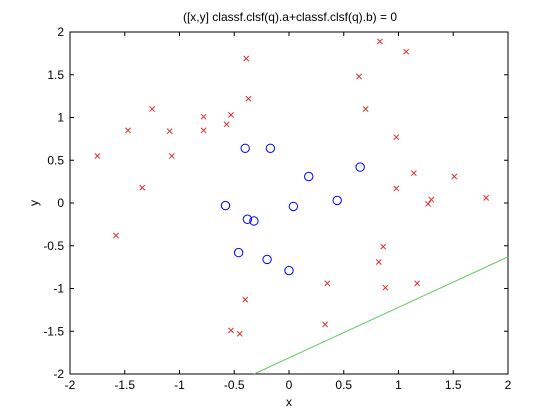 This screenshot has height=420, width=560. I want to click on y-tick-label: -1.5, so click(53, 331).